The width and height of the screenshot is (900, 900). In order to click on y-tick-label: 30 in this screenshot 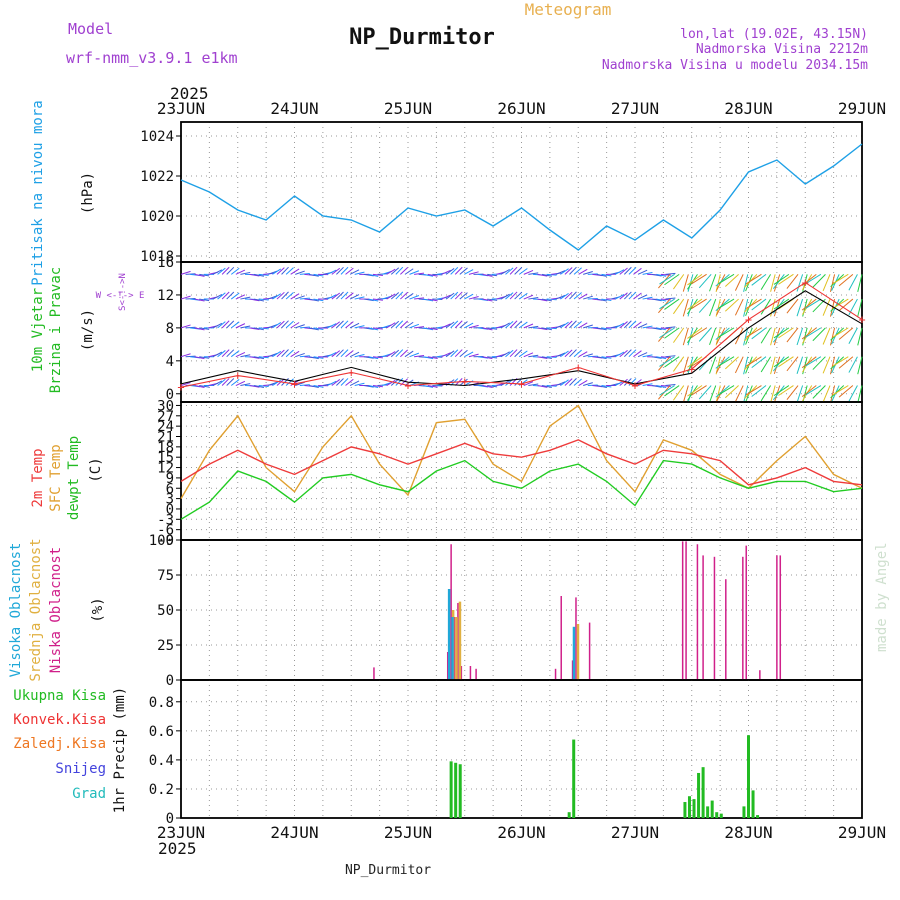, I will do `click(165, 406)`.